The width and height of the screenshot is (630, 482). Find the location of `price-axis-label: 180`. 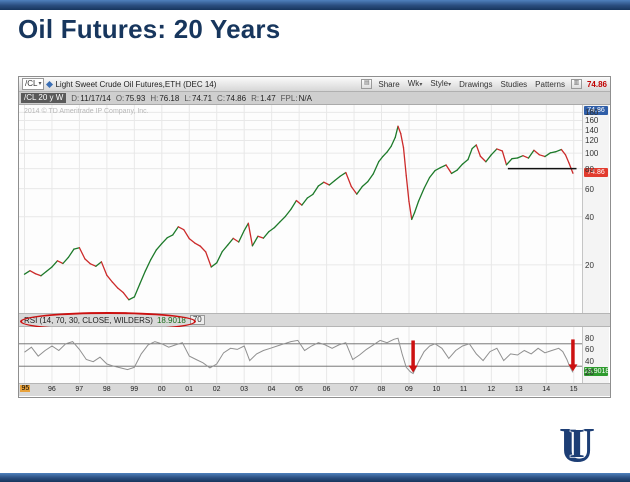

price-axis-label: 180 is located at coordinates (592, 113).